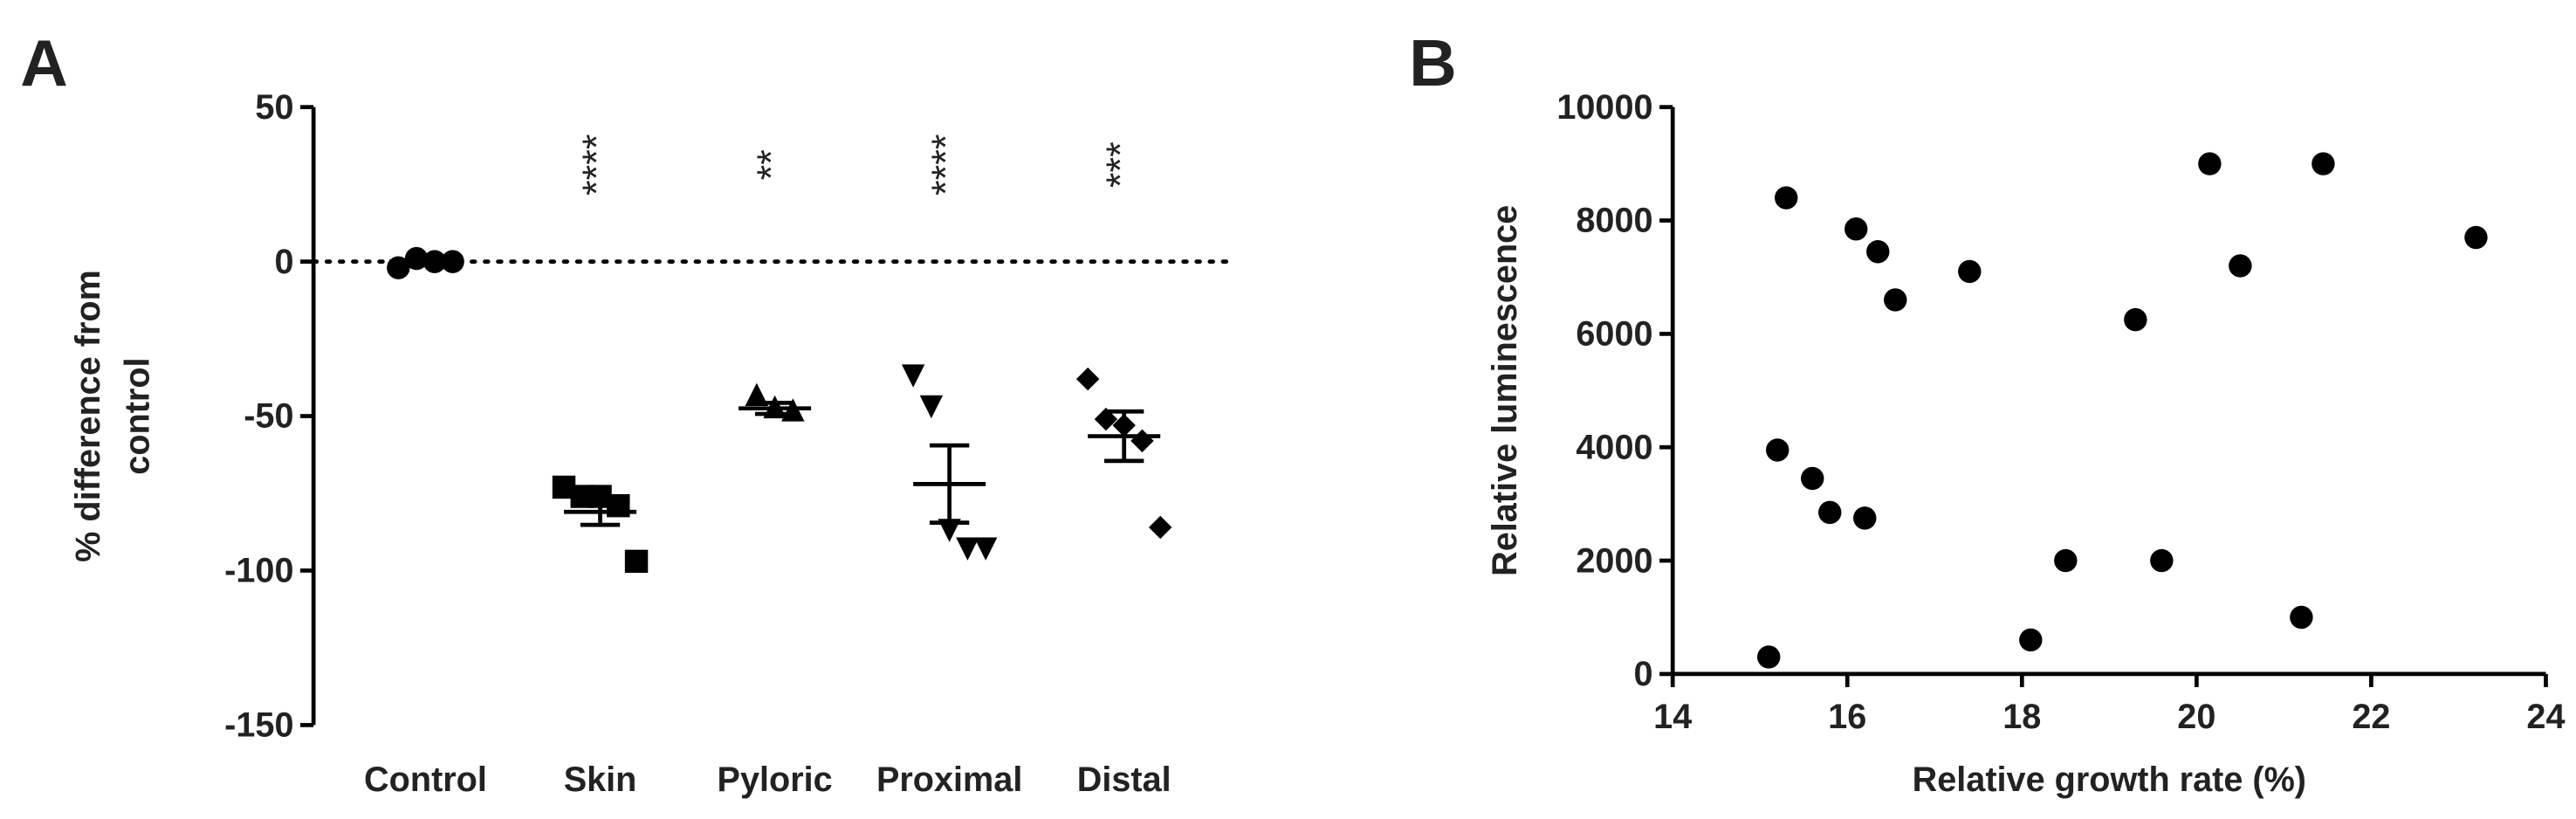 The height and width of the screenshot is (819, 2576). Describe the element at coordinates (1614, 560) in the screenshot. I see `y-tick-label: 2000` at that location.